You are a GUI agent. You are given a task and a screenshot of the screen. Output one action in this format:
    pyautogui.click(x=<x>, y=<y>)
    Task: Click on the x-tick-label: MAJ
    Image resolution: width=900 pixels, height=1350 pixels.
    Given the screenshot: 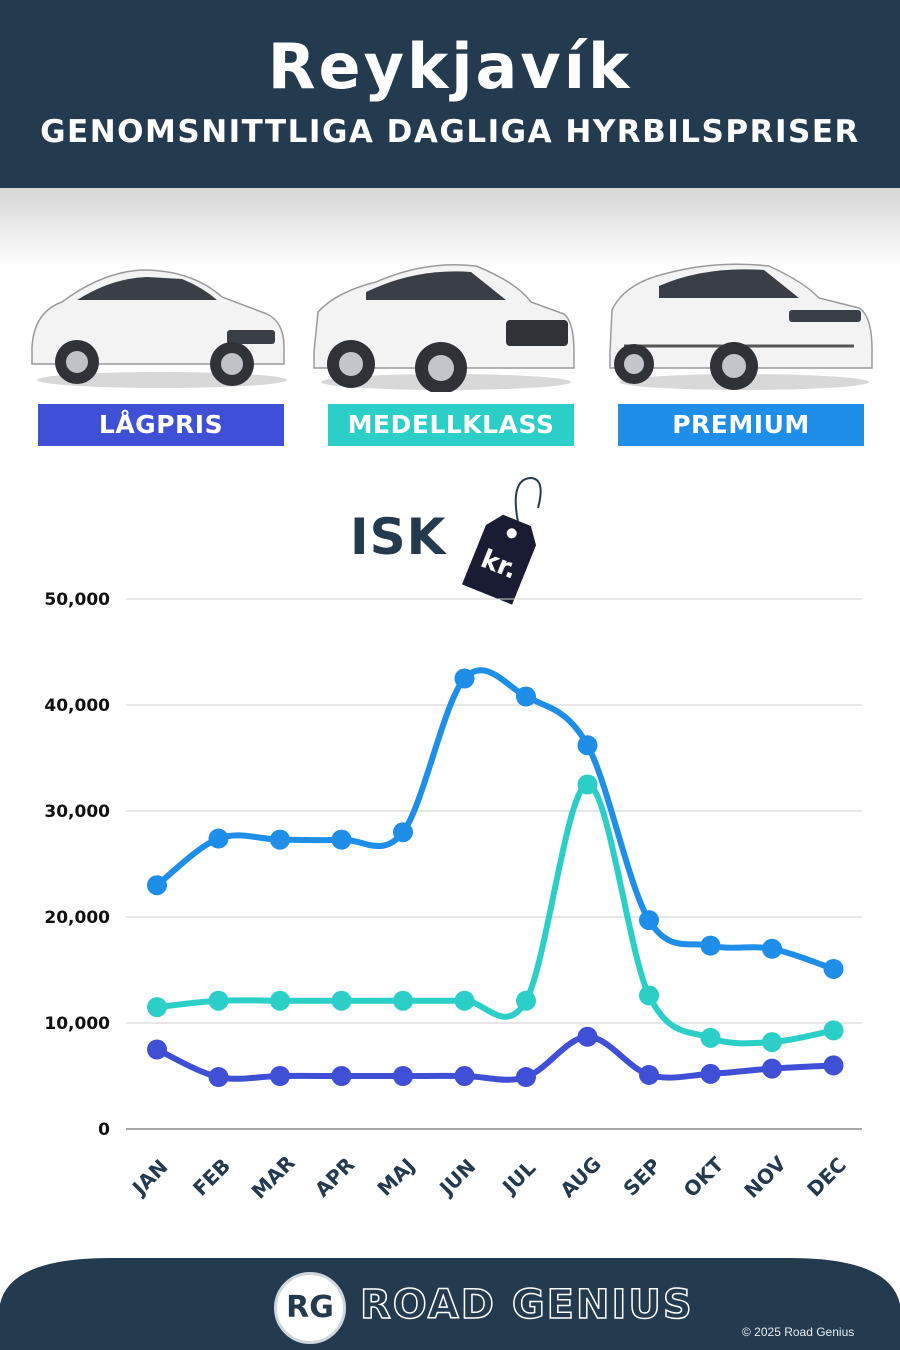 What is the action you would take?
    pyautogui.click(x=395, y=1176)
    